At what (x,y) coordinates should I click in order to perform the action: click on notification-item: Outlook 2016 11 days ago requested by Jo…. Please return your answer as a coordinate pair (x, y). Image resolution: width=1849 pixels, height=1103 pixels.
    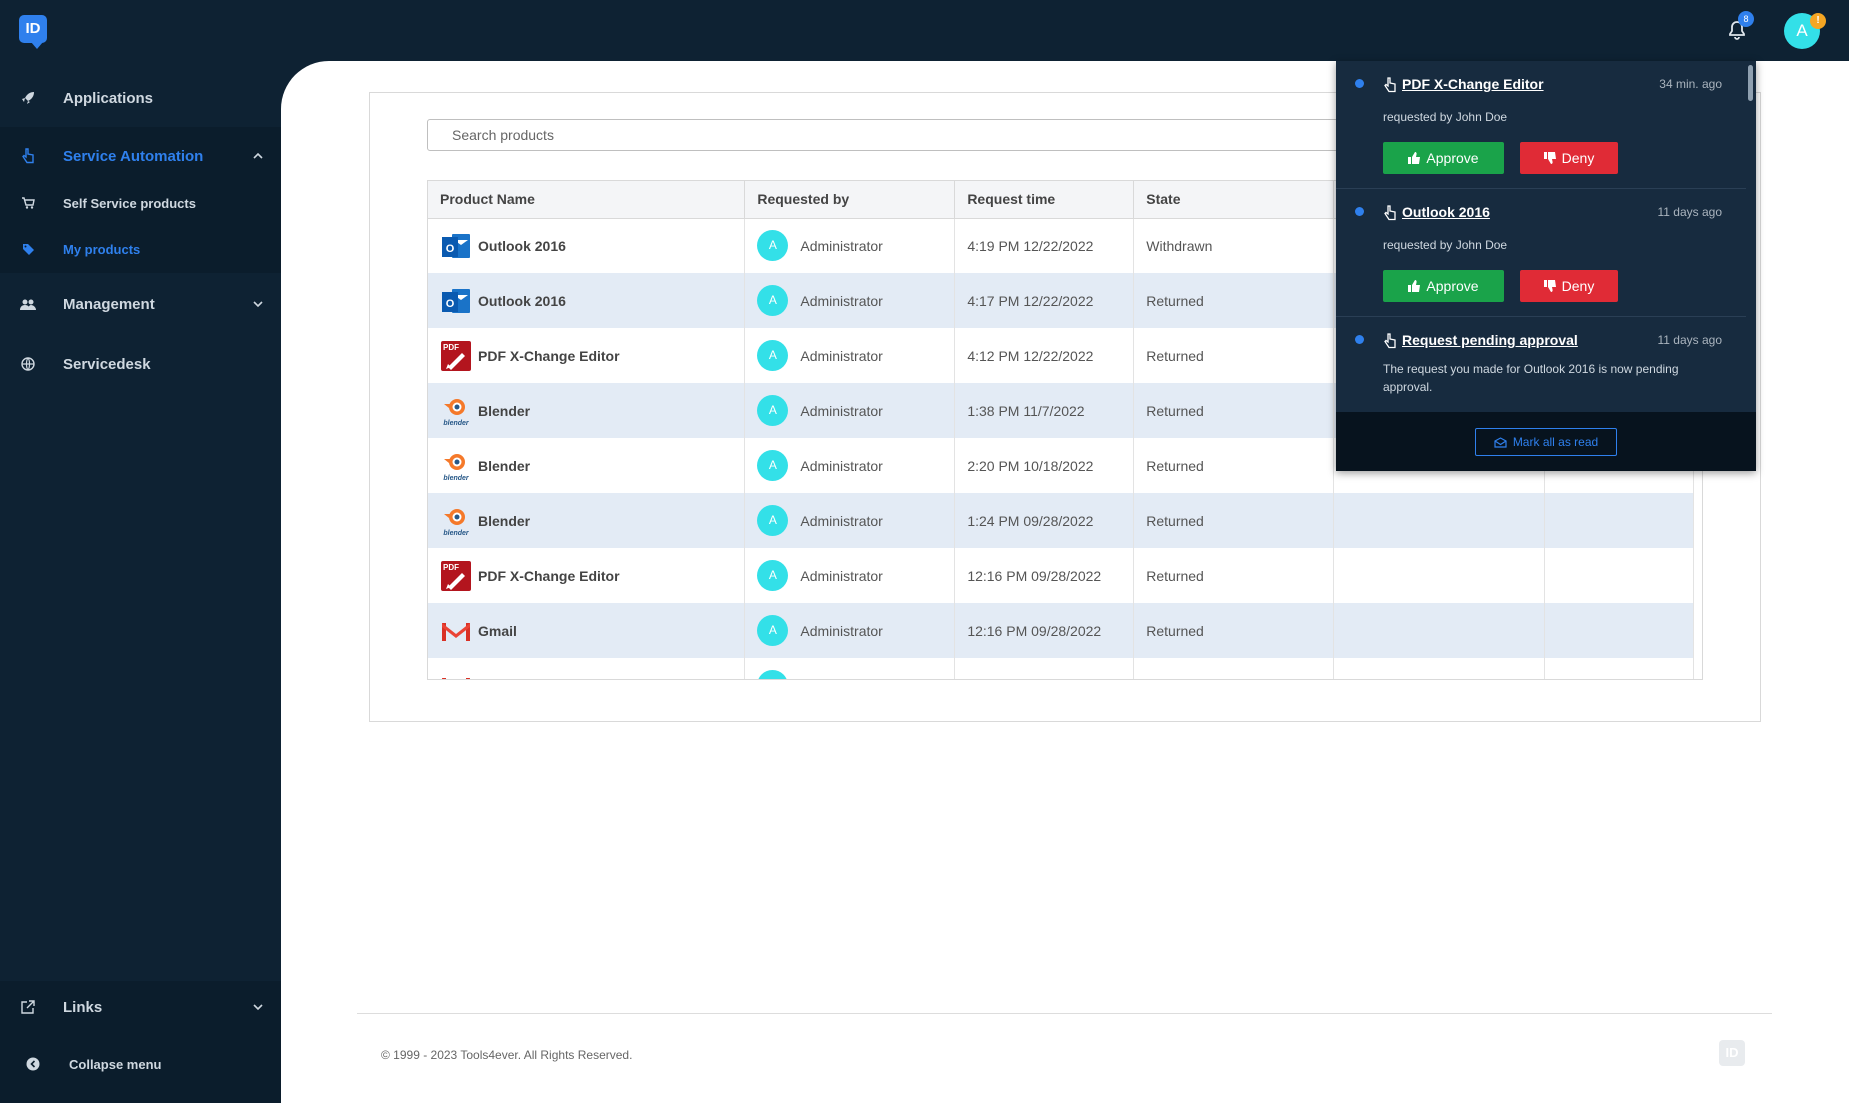
    Looking at the image, I should click on (1541, 253).